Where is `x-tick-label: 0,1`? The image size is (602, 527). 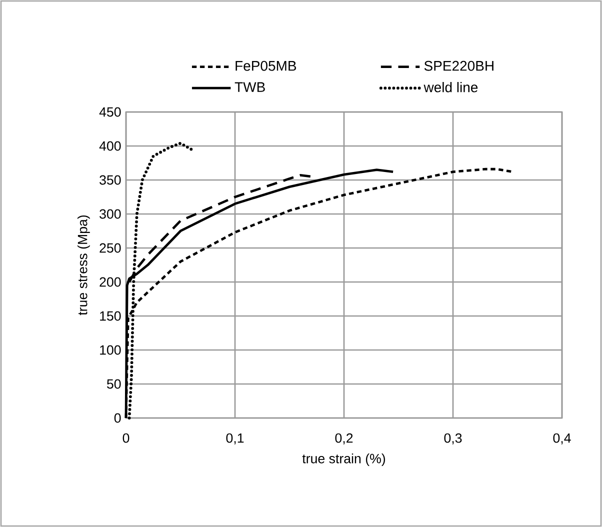 x-tick-label: 0,1 is located at coordinates (235, 438).